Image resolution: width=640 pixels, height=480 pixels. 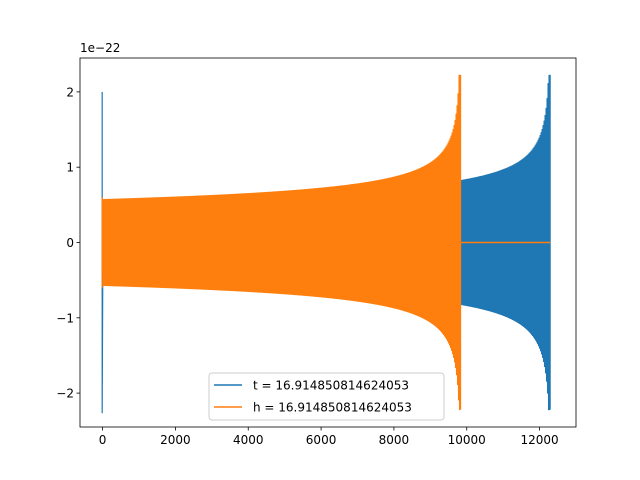 What do you see at coordinates (321, 440) in the screenshot?
I see `x-tick-label: 6000` at bounding box center [321, 440].